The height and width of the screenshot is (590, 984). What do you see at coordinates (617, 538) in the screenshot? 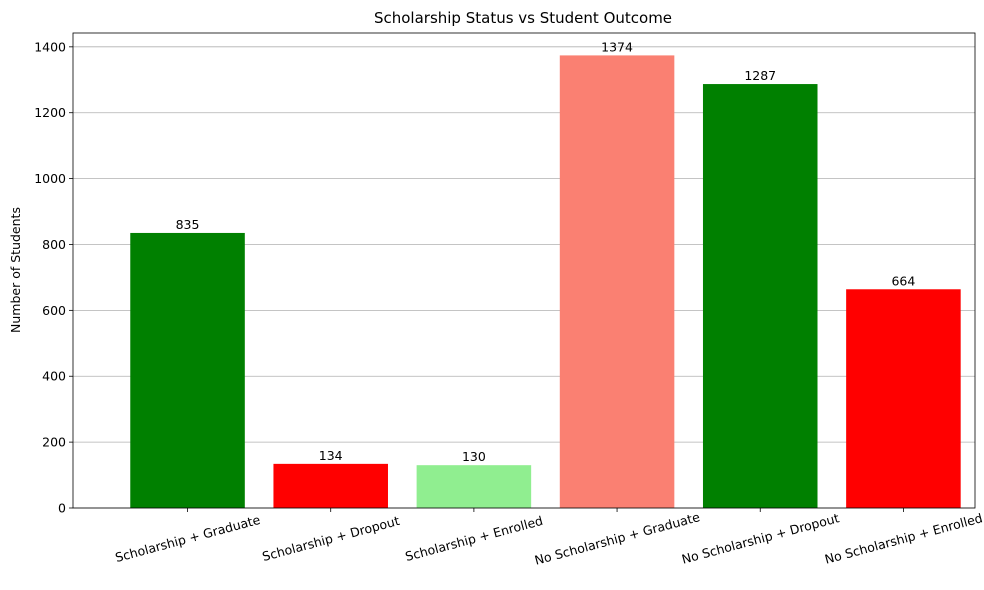
I see `x-tick-label: No Scholarship + Graduate` at bounding box center [617, 538].